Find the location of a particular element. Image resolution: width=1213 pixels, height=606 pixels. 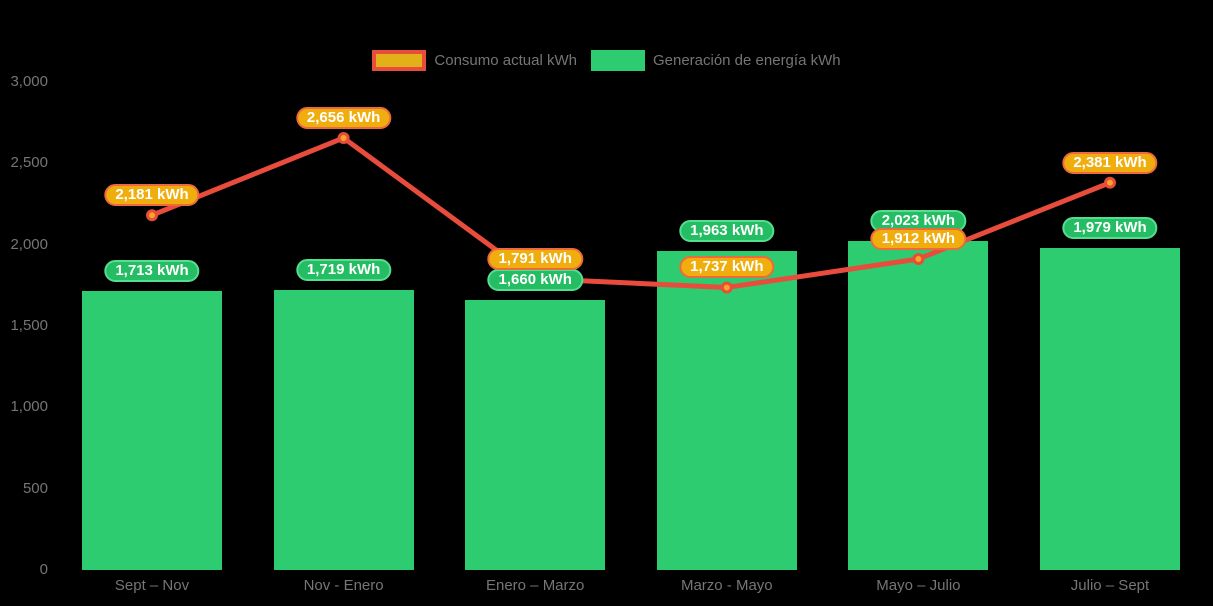

x-axis-label: Sept – Nov is located at coordinates (152, 585).